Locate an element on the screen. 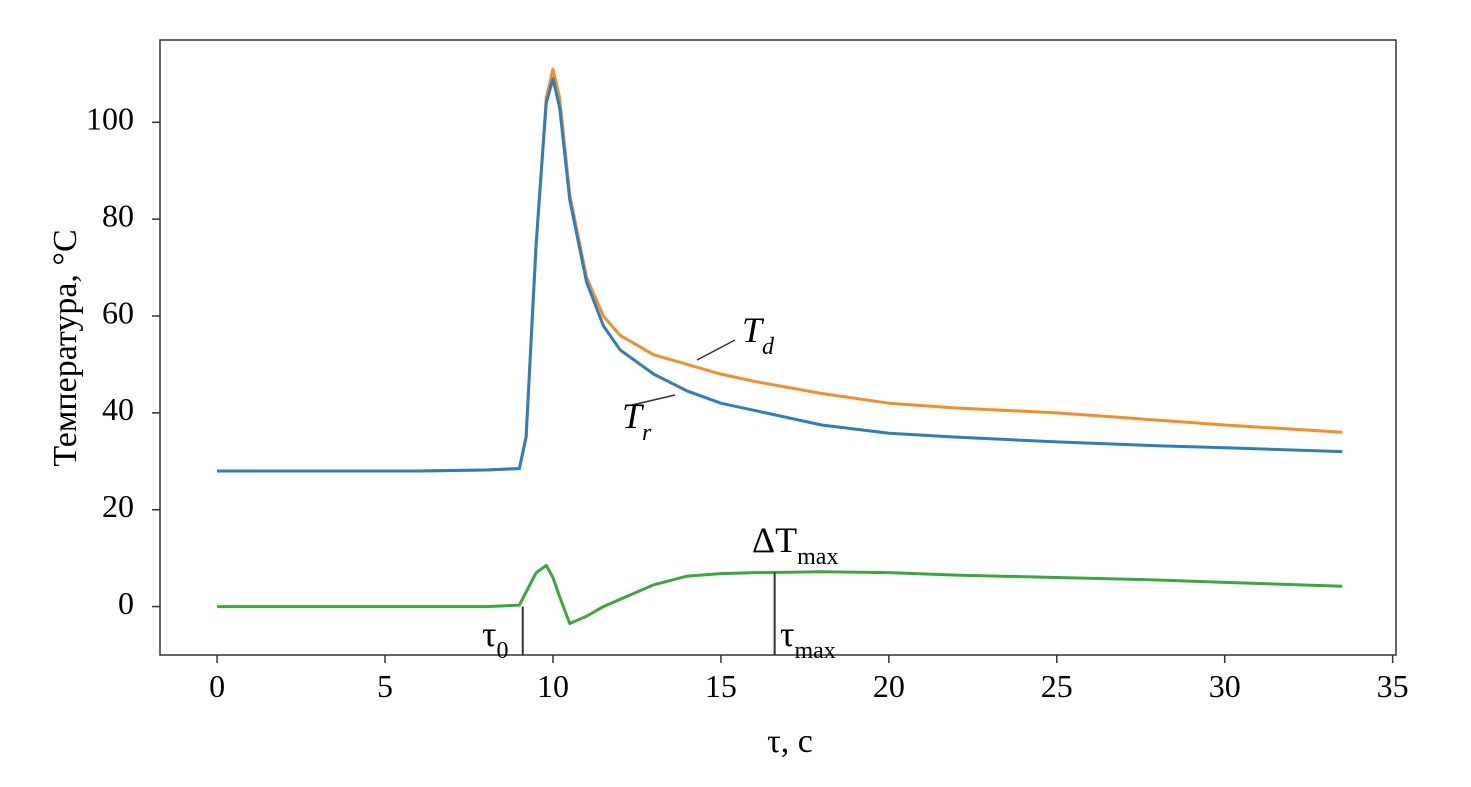 Image resolution: width=1471 pixels, height=787 pixels. x-tick-label: 30 is located at coordinates (1225, 686).